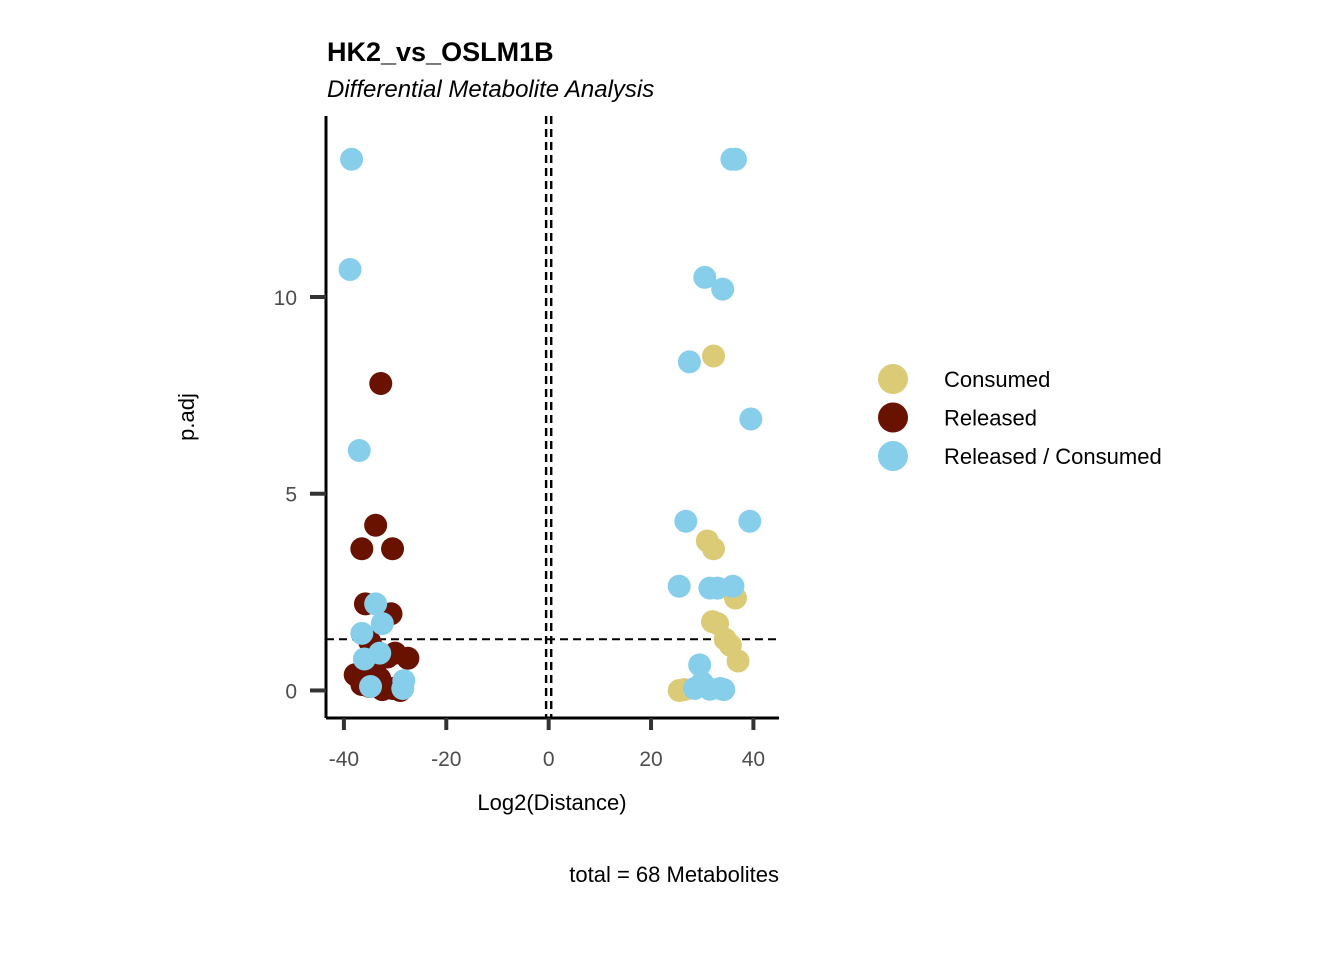 The height and width of the screenshot is (960, 1344). Describe the element at coordinates (547, 744) in the screenshot. I see `x-axis-ticks: -40 -20 0 20 40` at that location.